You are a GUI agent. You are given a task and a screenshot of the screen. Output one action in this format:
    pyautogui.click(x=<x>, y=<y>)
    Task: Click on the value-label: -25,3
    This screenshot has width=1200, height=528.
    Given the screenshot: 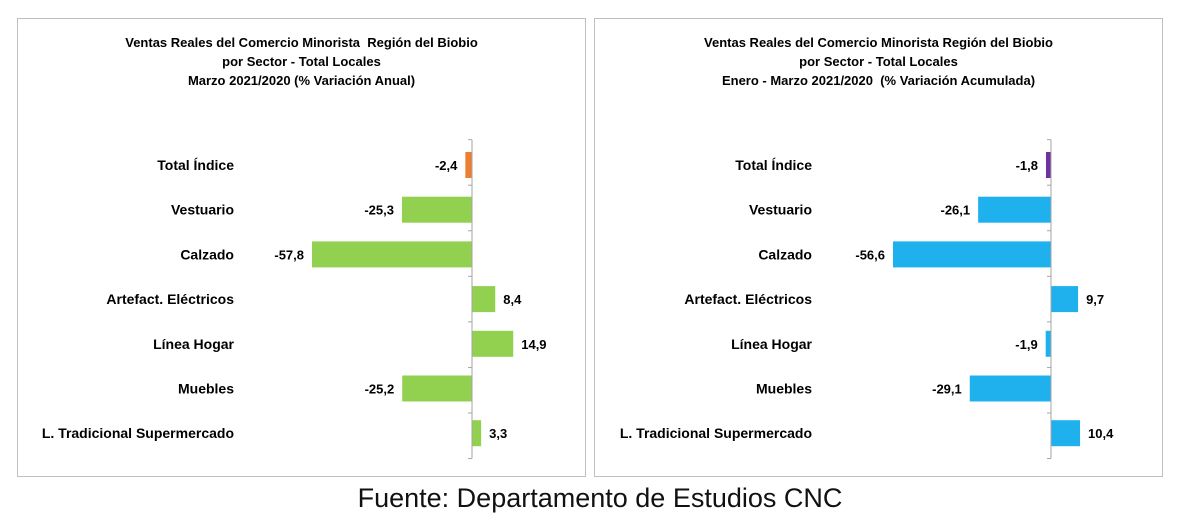 What is the action you would take?
    pyautogui.click(x=379, y=210)
    